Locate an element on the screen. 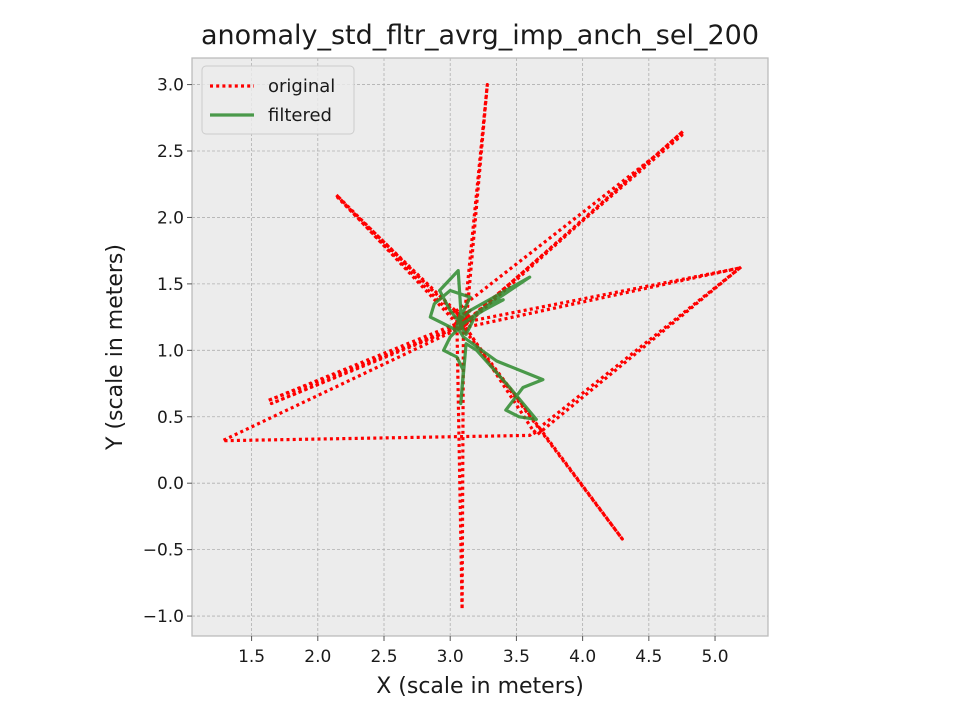  x-axis-ticks: 1.5 2.0 2.5 3.0 3.5 4.0 4.5 5.0 is located at coordinates (483, 651).